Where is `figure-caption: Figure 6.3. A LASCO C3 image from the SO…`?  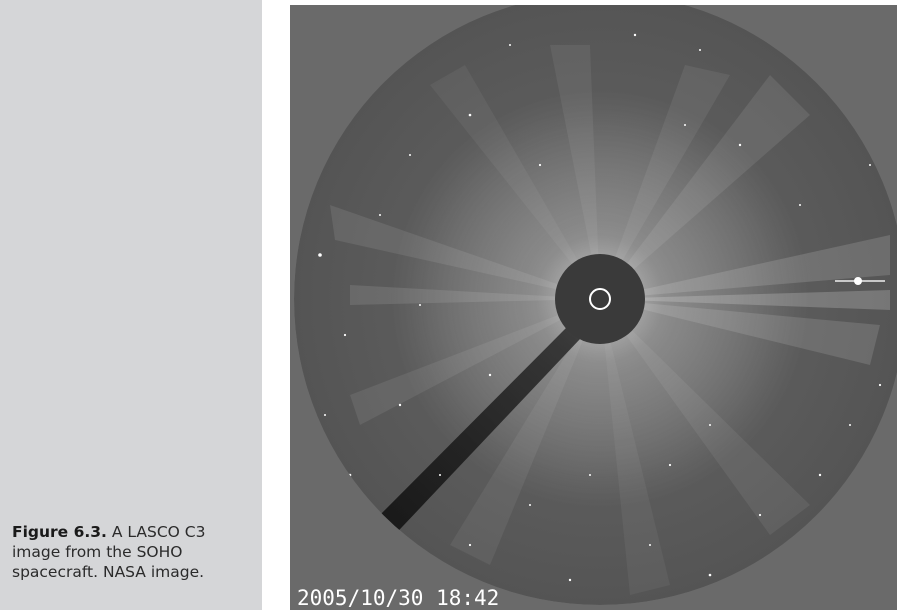
figure-caption: Figure 6.3. A LASCO C3 image from the SO… is located at coordinates (134, 552).